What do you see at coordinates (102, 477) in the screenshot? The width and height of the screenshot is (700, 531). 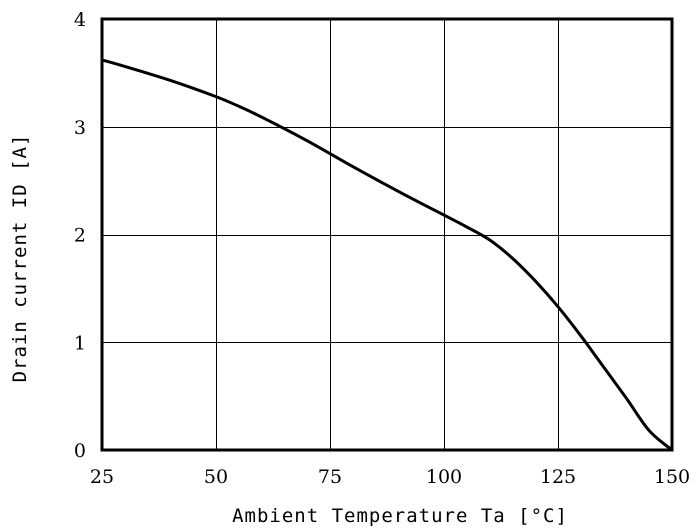 I see `x-tick-label: 25` at bounding box center [102, 477].